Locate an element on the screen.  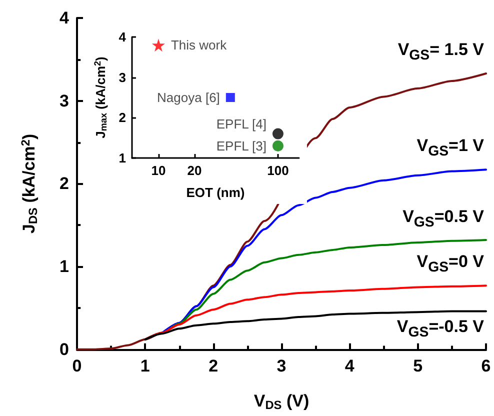
y-tick-label: 2 is located at coordinates (122, 118).